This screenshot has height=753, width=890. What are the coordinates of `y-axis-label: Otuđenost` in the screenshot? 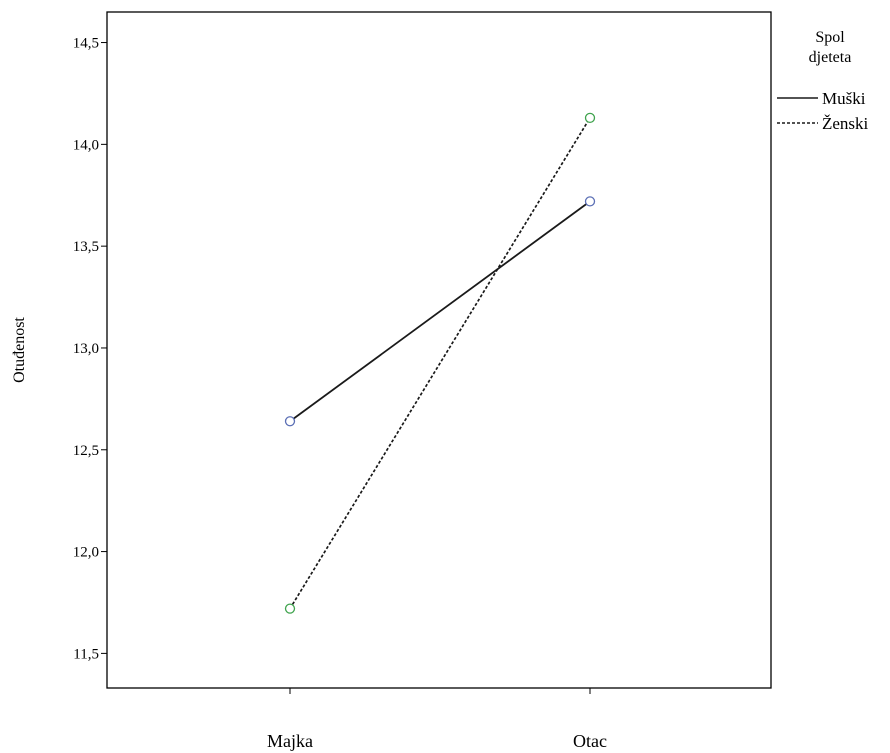 It's located at (19, 350).